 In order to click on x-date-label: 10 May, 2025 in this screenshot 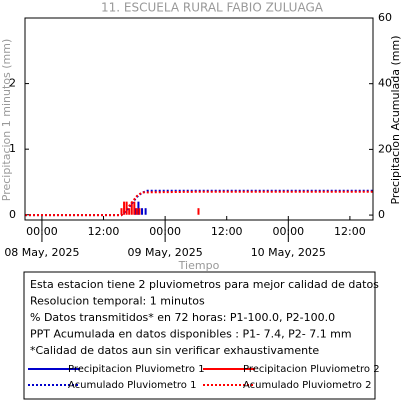, I will do `click(288, 252)`.